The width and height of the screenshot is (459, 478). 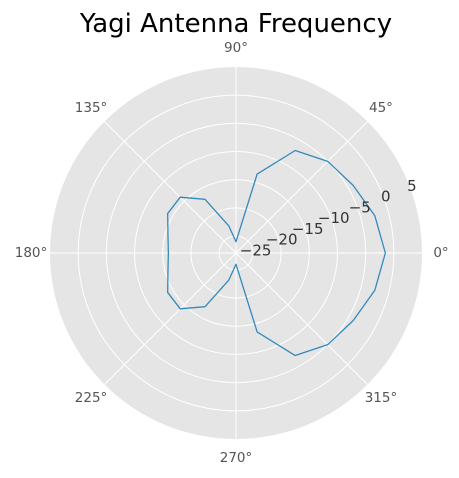 What do you see at coordinates (256, 251) in the screenshot?
I see `radial-tick-label-0: −25` at bounding box center [256, 251].